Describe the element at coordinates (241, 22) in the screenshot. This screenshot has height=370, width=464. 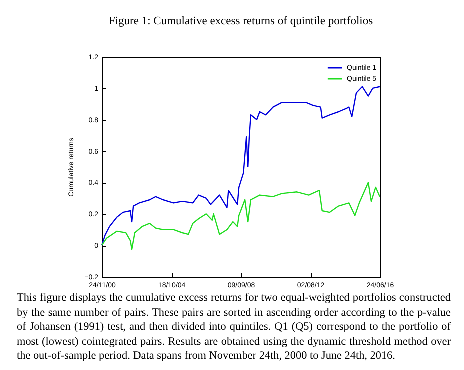
I see `chart-title: Figure 1: Cumulative excess returns of quintile portfolios` at that location.